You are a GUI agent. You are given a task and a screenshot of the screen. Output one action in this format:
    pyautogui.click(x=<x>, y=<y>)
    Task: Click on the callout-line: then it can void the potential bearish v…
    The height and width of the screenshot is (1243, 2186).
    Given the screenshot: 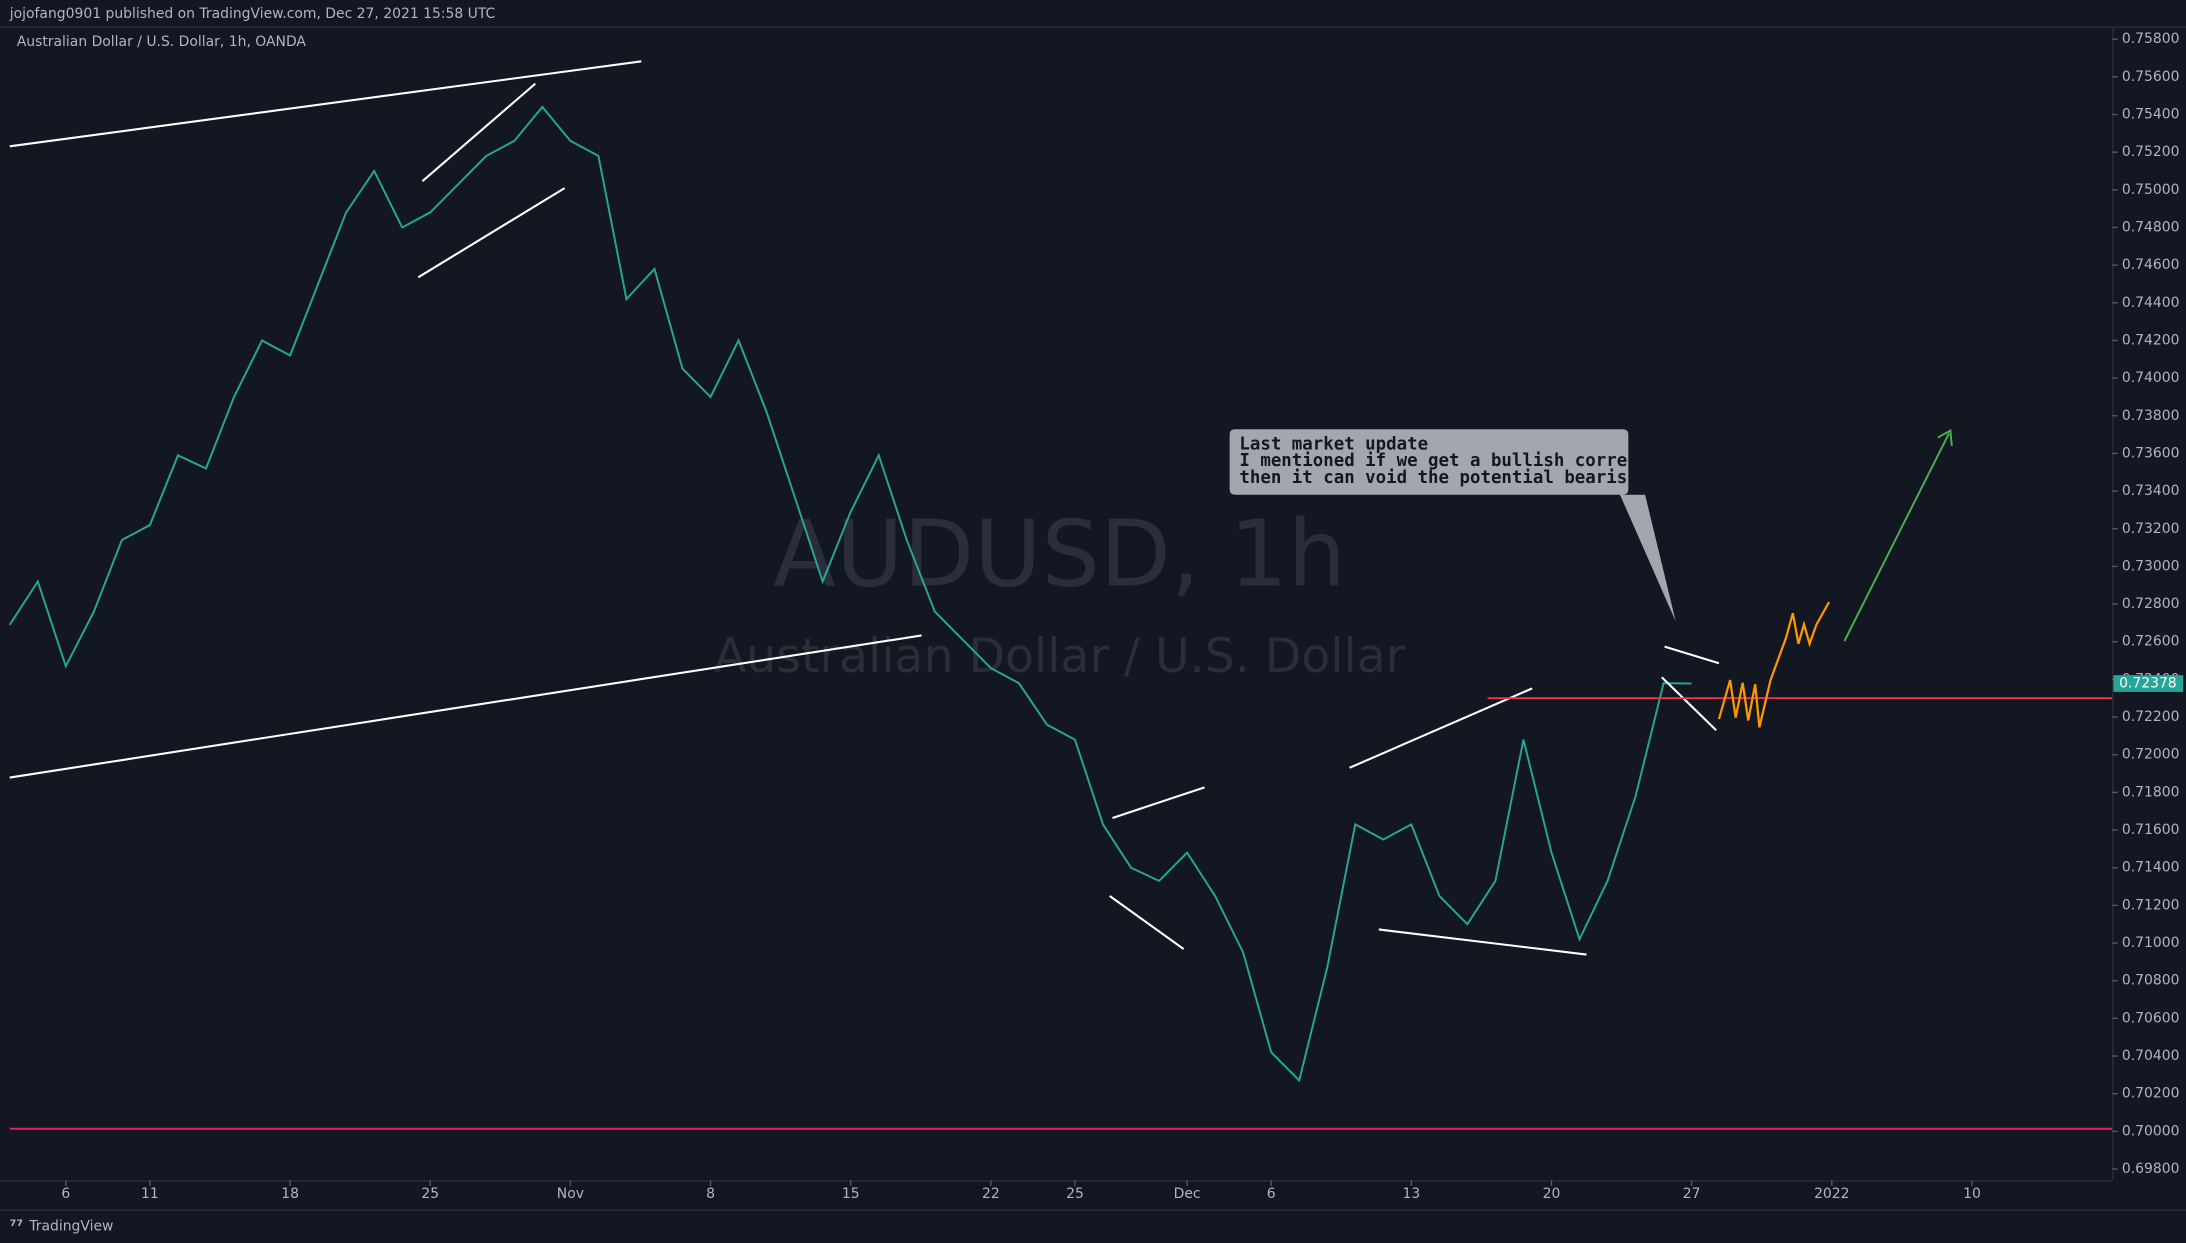 What is the action you would take?
    pyautogui.click(x=1464, y=478)
    